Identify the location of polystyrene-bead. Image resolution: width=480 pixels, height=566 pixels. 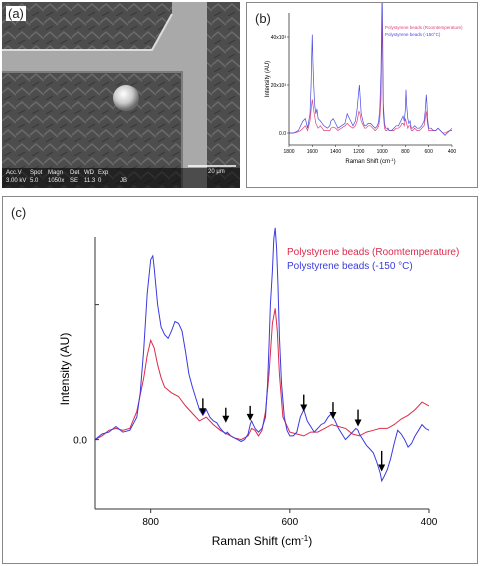
(126, 98).